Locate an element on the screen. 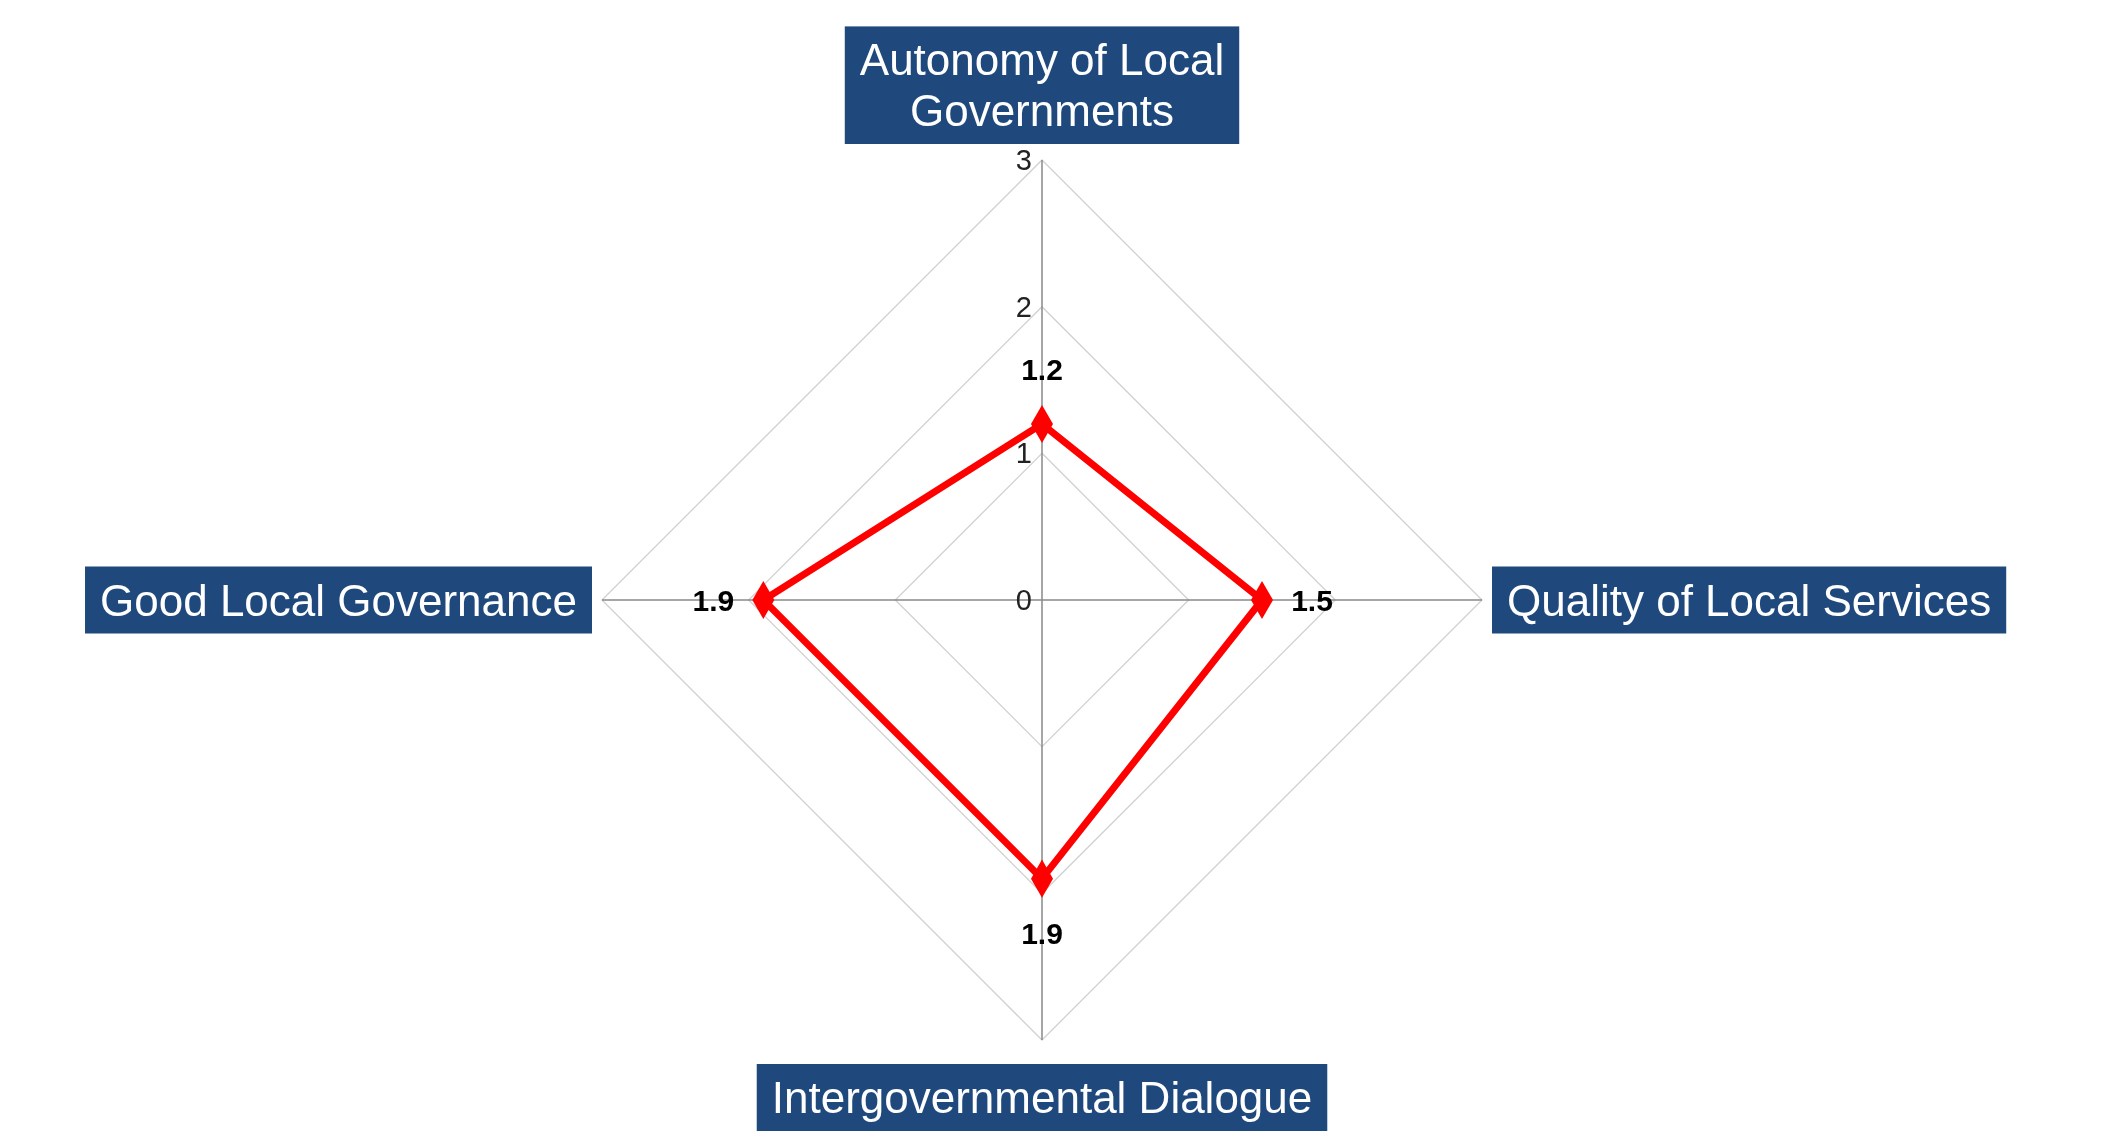  y-tick-label: 2 is located at coordinates (1023, 306).